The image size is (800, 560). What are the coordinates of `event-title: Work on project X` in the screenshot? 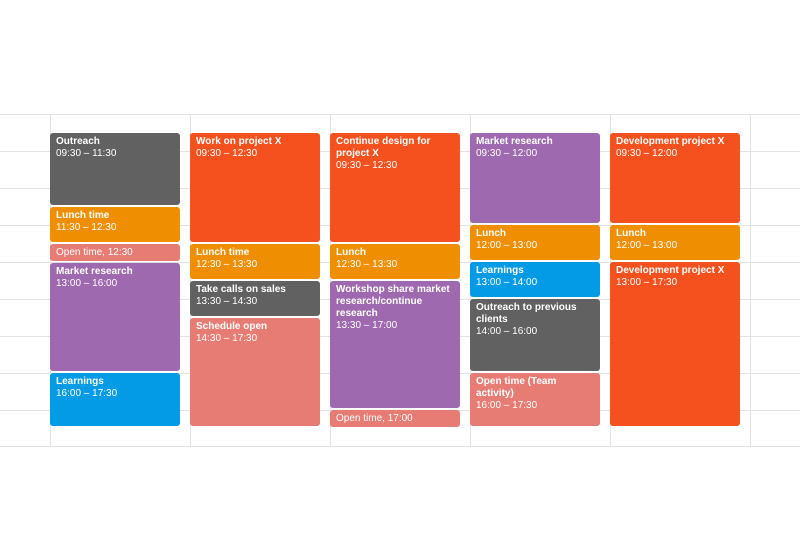 It's located at (239, 141).